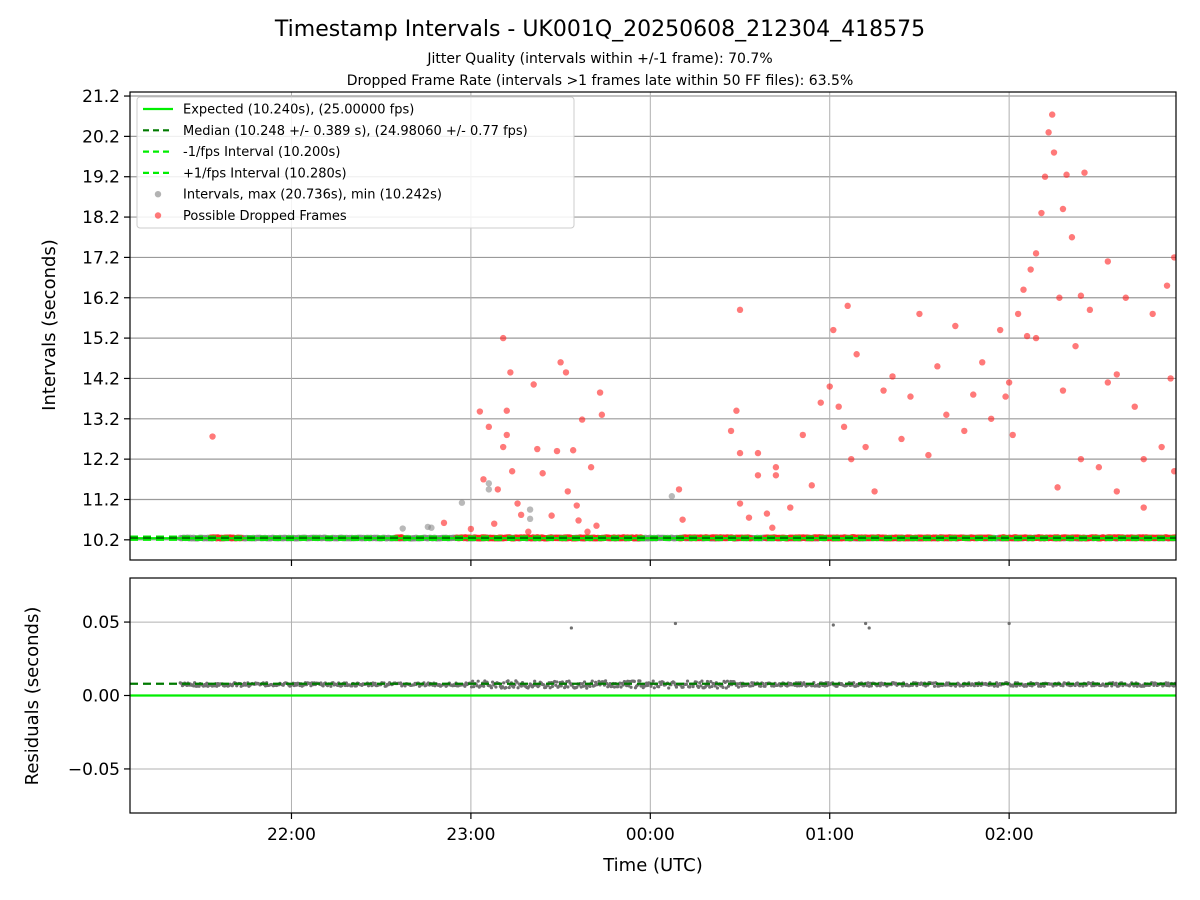 Image resolution: width=1200 pixels, height=900 pixels. I want to click on intervals-y-tick-label: 16.2, so click(101, 299).